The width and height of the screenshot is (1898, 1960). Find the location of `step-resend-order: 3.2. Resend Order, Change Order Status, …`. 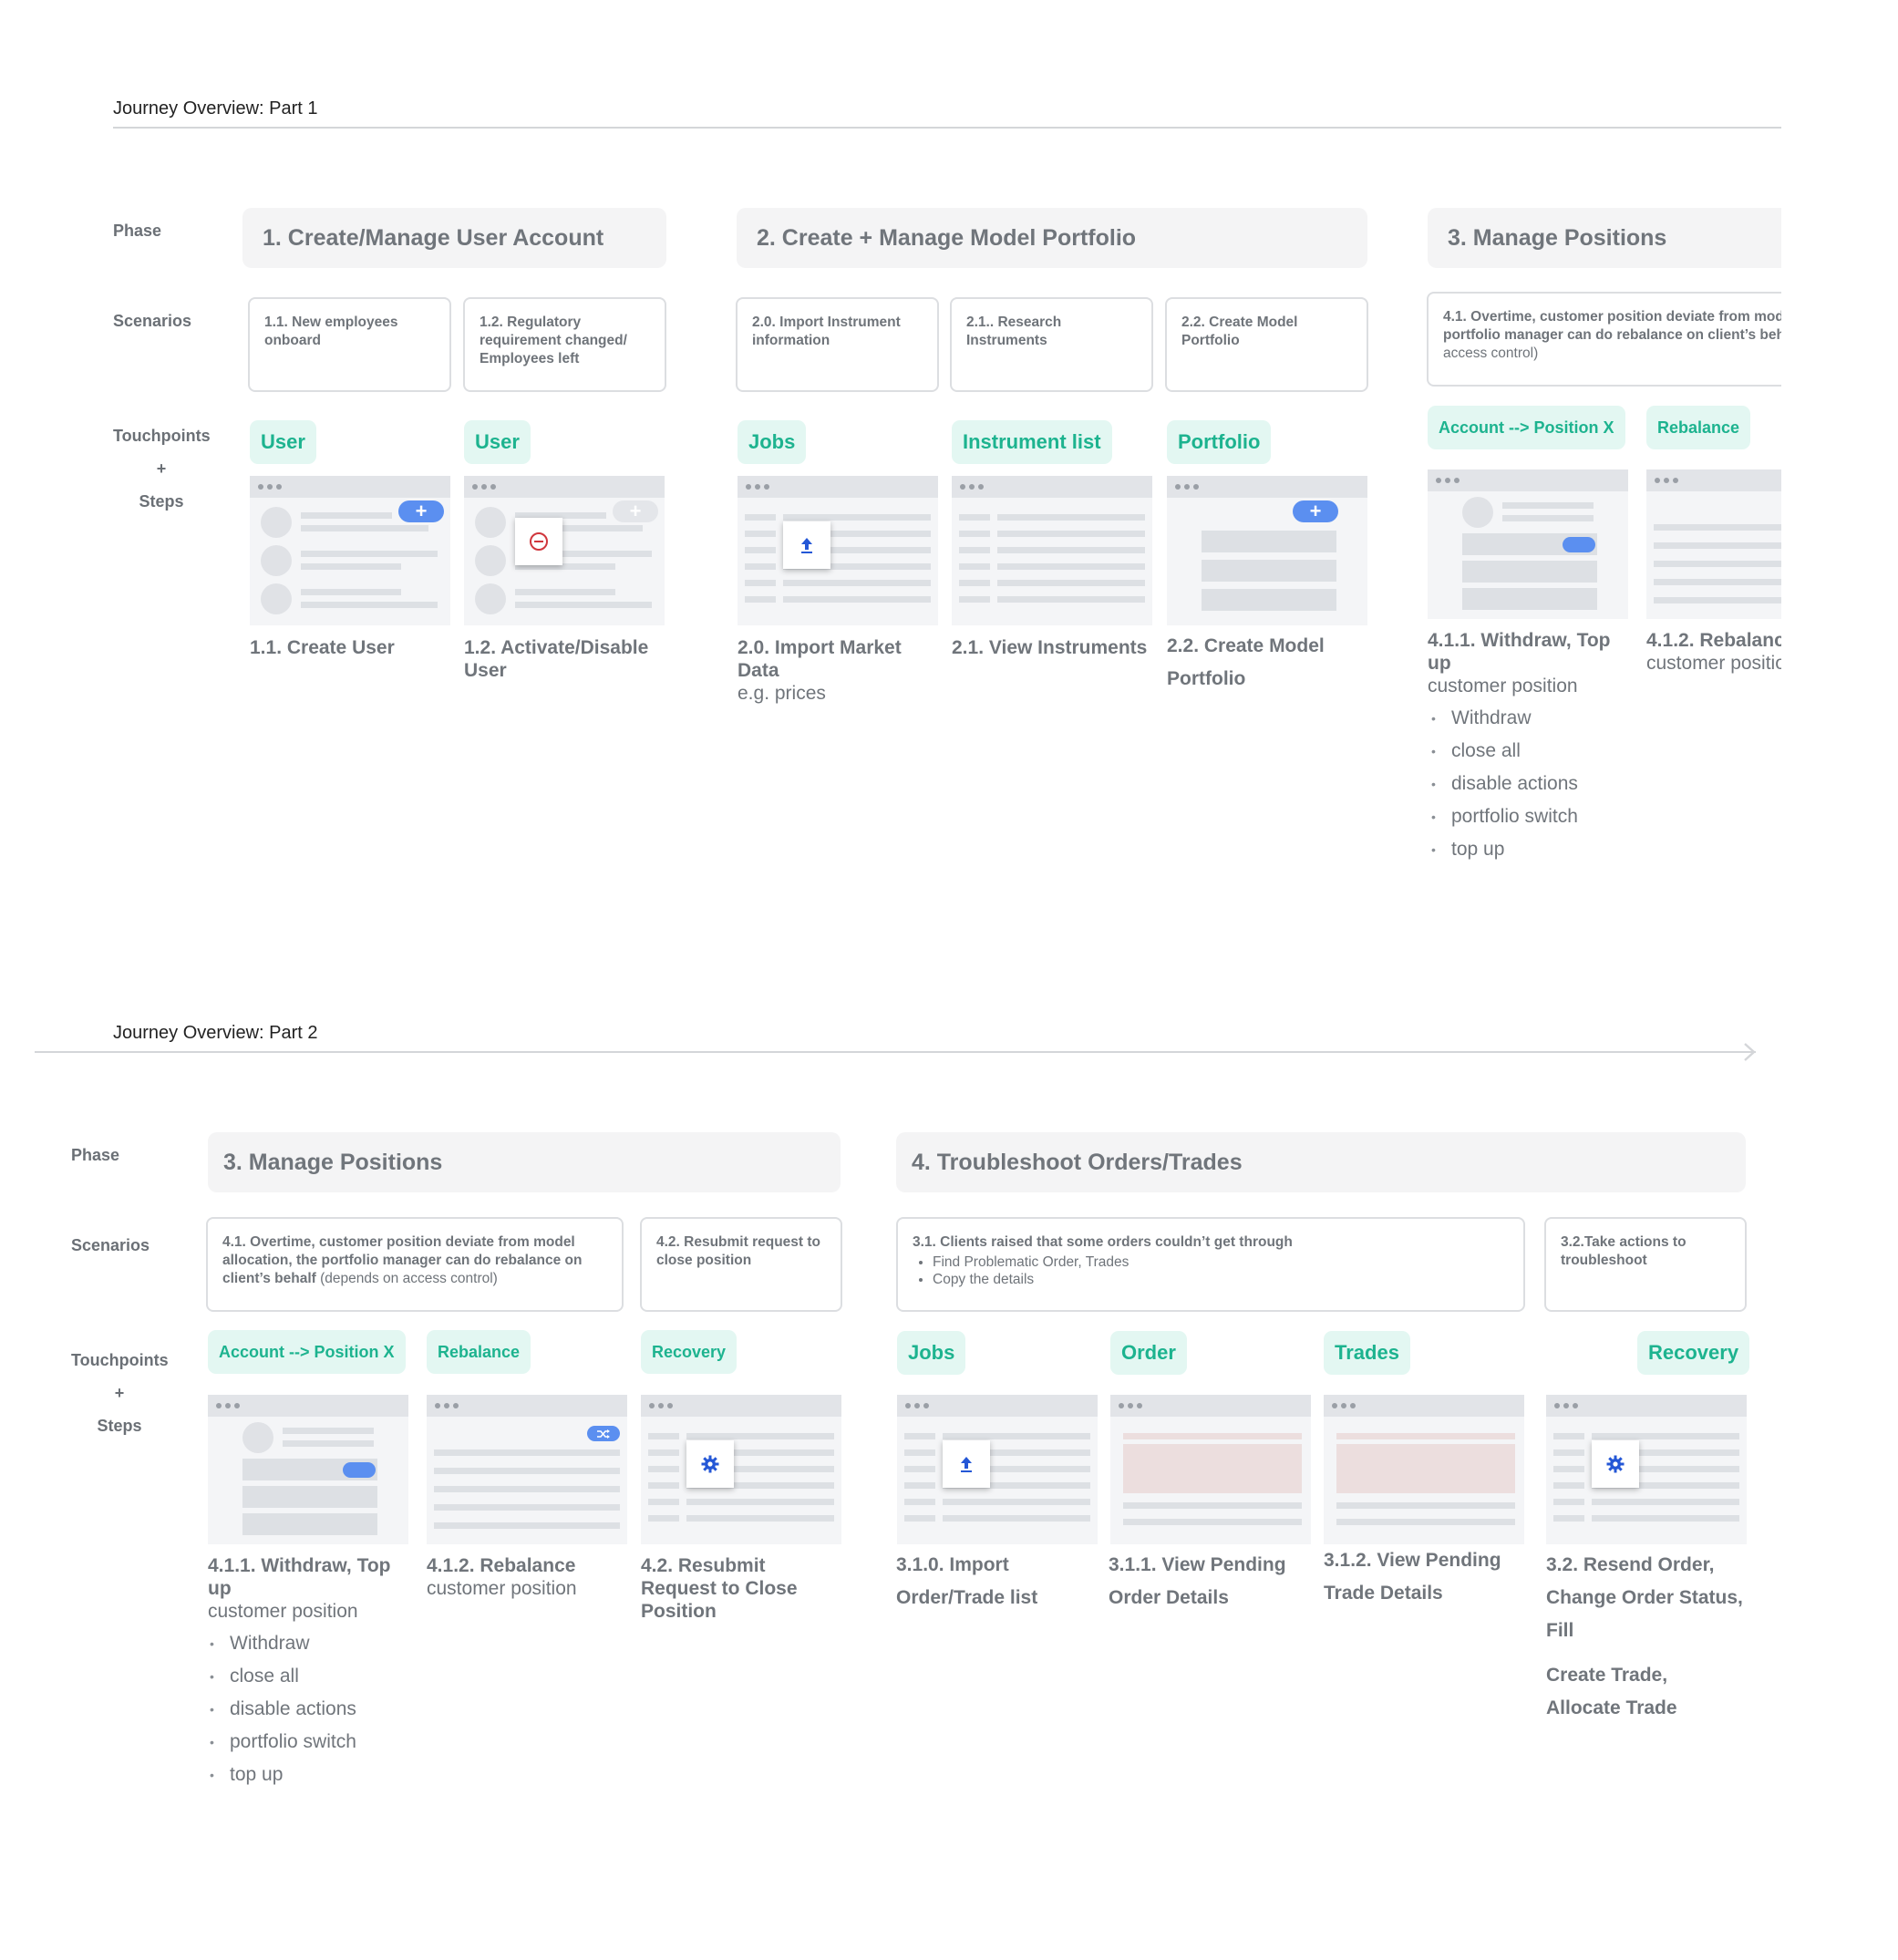

step-resend-order: 3.2. Resend Order, Change Order Status, … is located at coordinates (1648, 1598).